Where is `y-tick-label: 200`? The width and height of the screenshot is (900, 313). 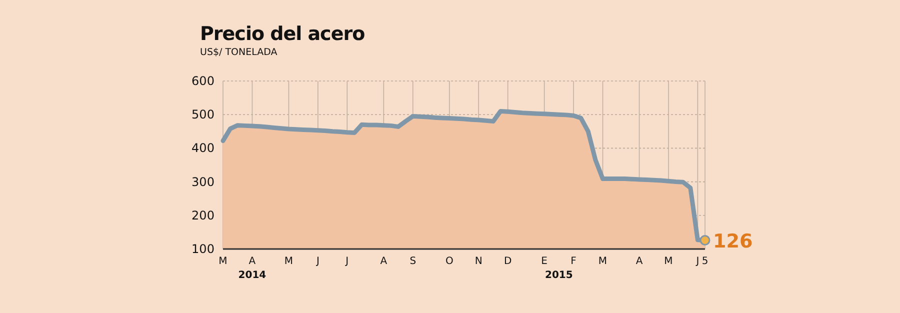 y-tick-label: 200 is located at coordinates (203, 215).